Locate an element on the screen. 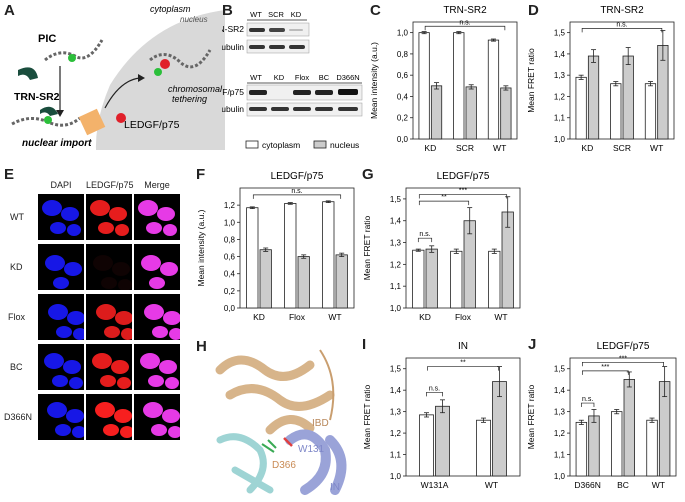  protein-structure: IBD W131 D366 IN is located at coordinates (285, 420).